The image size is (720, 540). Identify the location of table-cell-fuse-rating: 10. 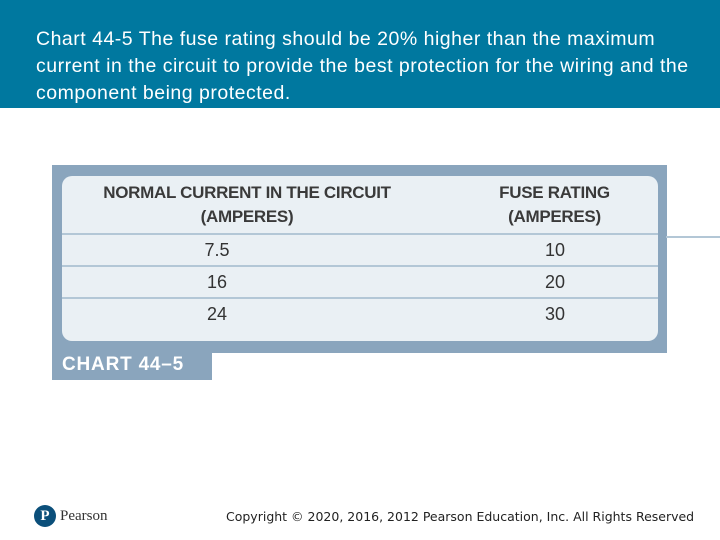
(555, 250).